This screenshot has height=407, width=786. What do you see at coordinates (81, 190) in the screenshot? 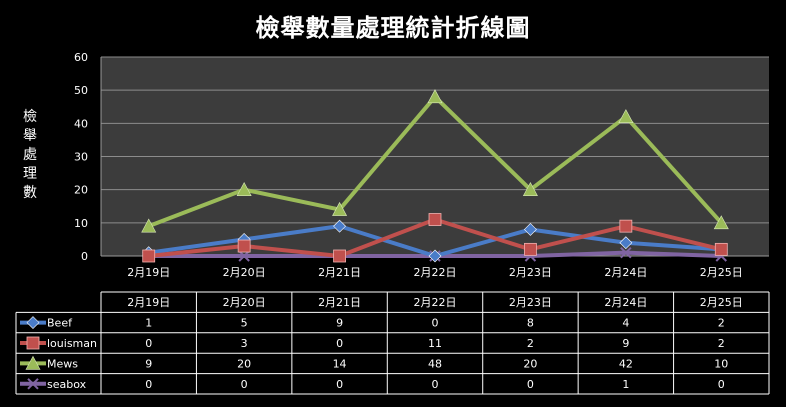
I see `y-tick-label: 20` at bounding box center [81, 190].